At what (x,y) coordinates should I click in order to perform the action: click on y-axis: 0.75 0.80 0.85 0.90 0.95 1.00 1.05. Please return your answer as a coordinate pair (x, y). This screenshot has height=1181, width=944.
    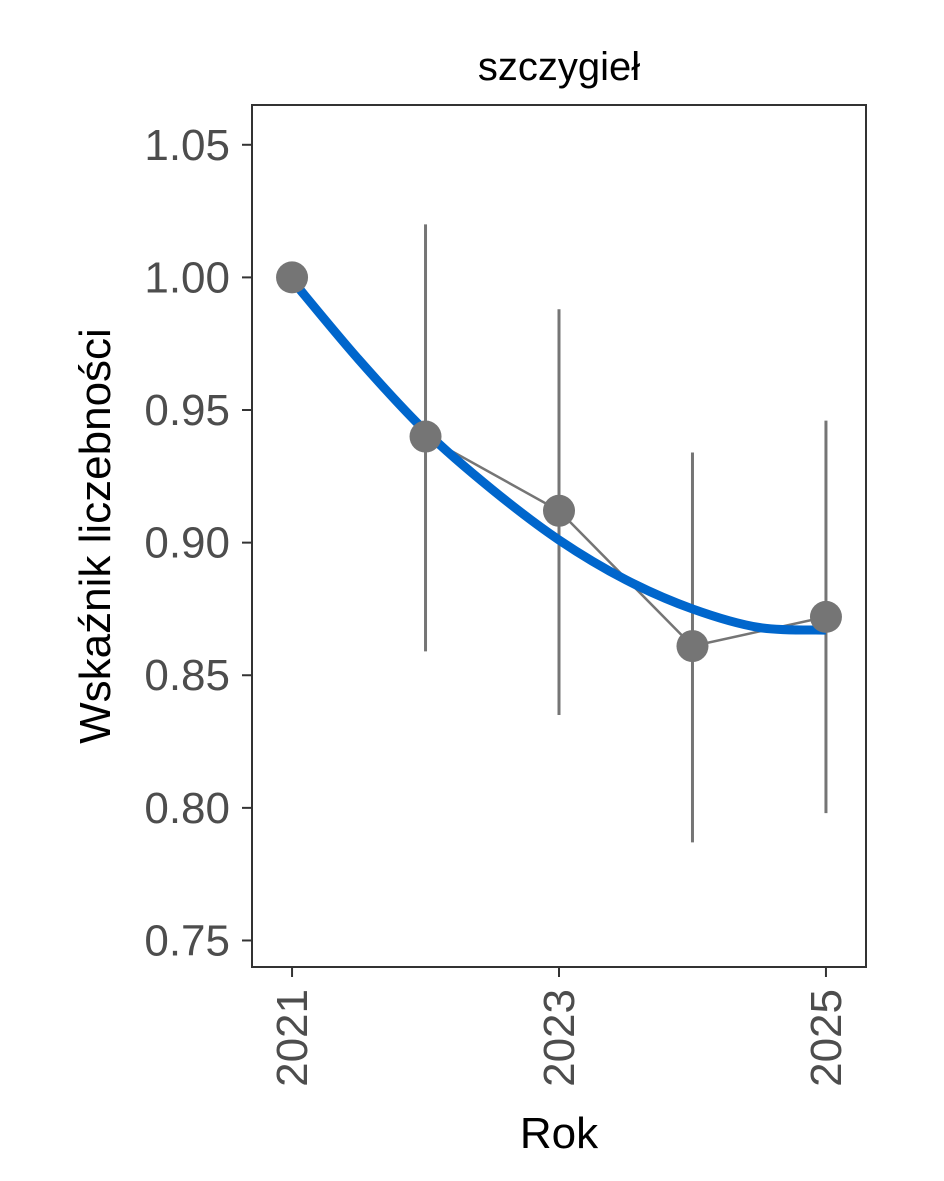
    Looking at the image, I should click on (198, 543).